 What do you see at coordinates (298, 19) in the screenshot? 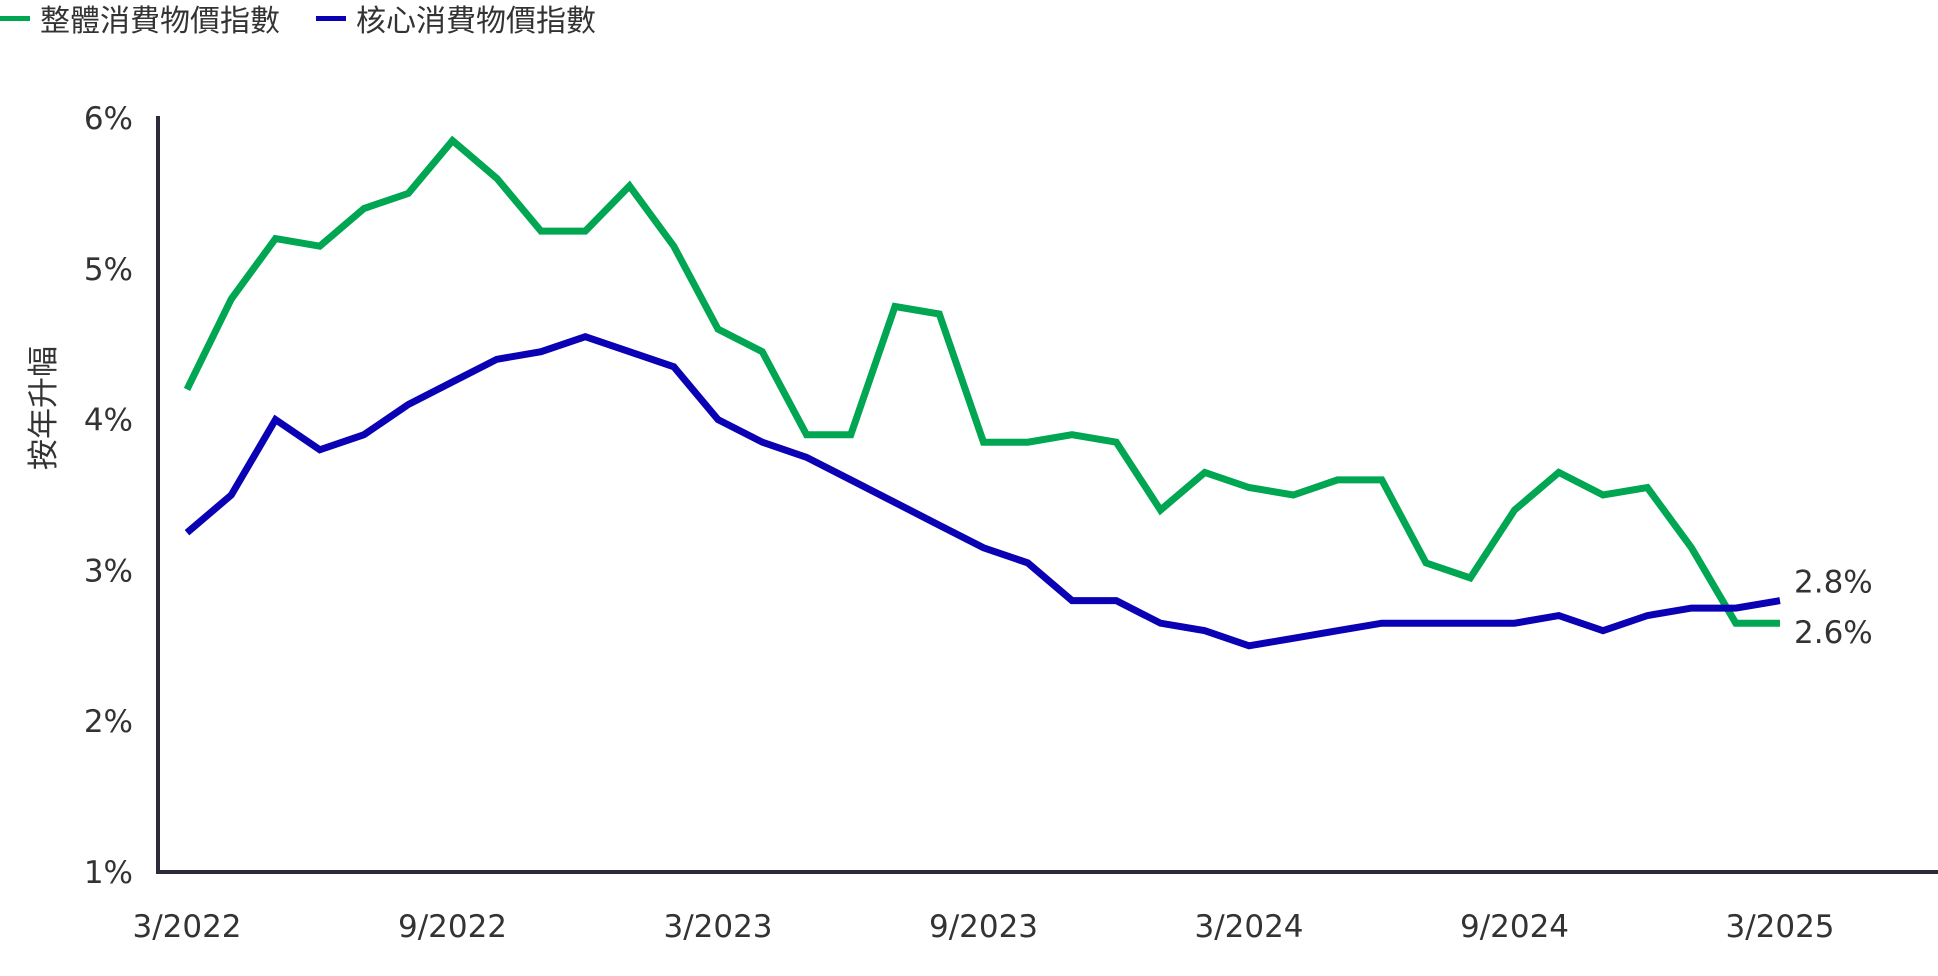
I see `chart-legend: 整體消費物價指數 核心消費物價指數` at bounding box center [298, 19].